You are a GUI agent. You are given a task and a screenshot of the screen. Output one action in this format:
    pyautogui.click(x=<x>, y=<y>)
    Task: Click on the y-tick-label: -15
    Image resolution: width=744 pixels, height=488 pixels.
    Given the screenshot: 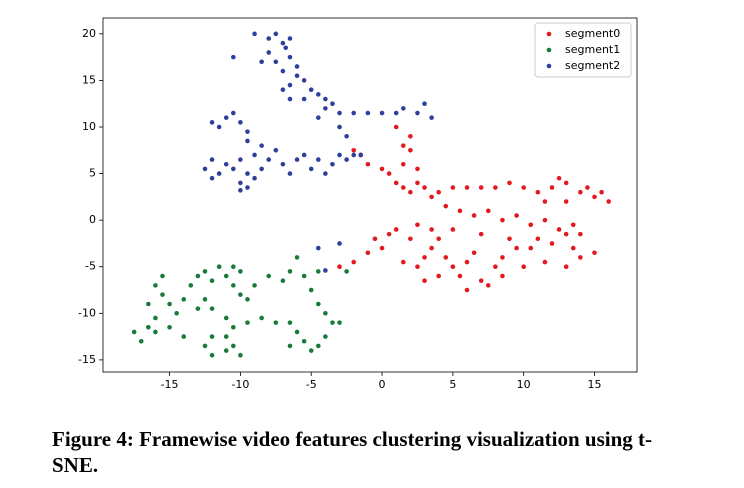 What is the action you would take?
    pyautogui.click(x=87, y=359)
    